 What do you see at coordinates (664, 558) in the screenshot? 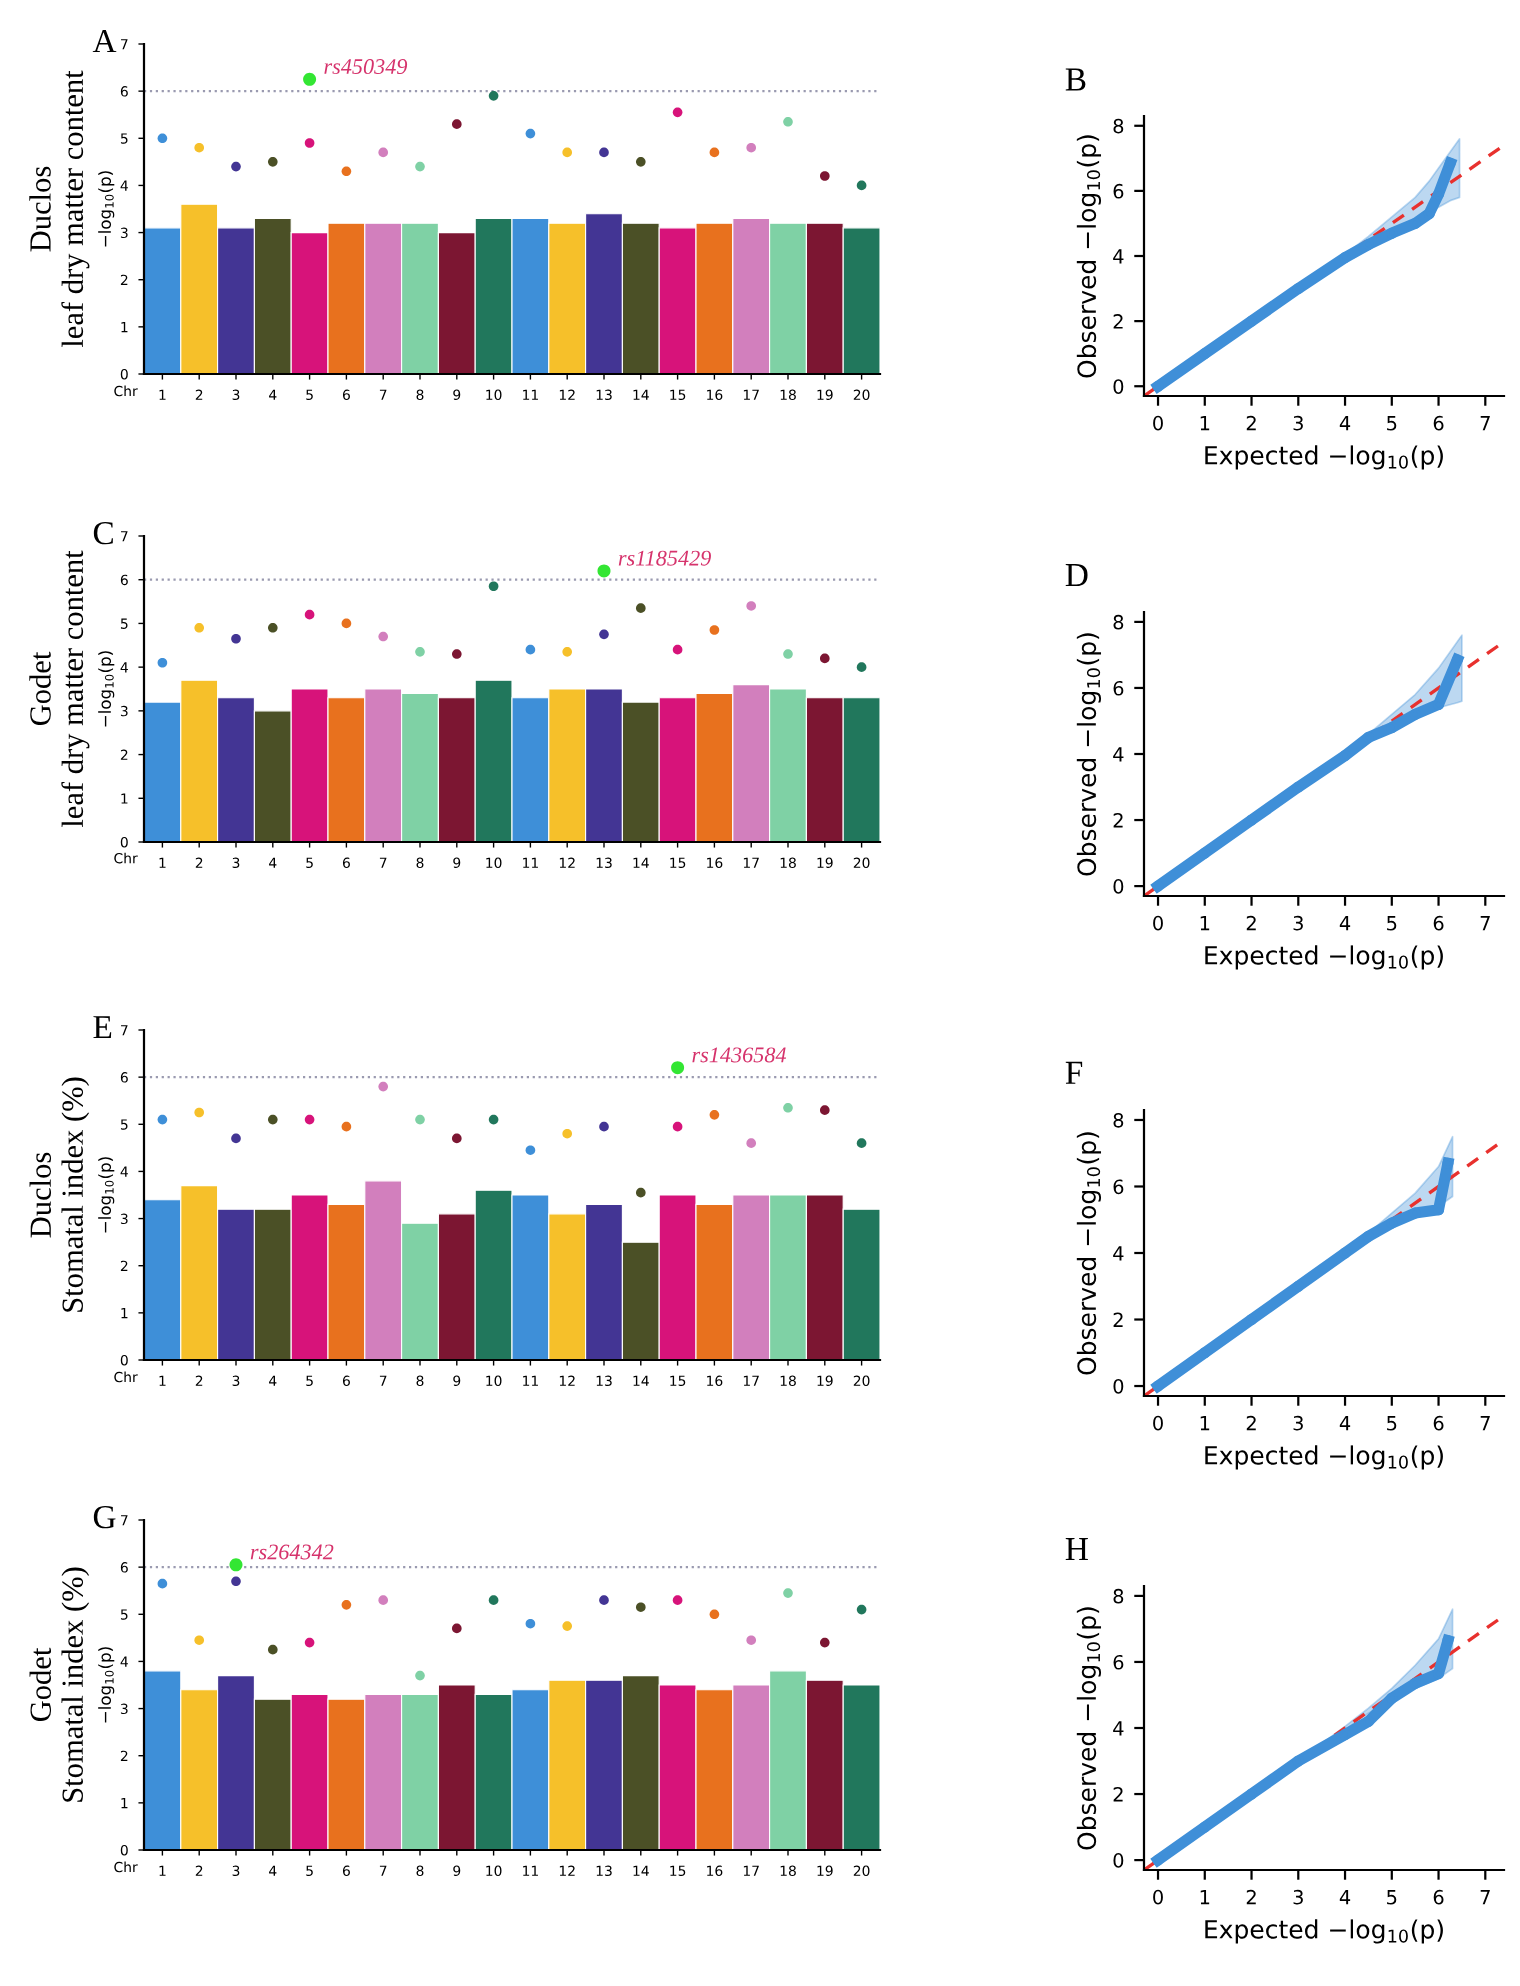
I see `annotation: rs1185429` at bounding box center [664, 558].